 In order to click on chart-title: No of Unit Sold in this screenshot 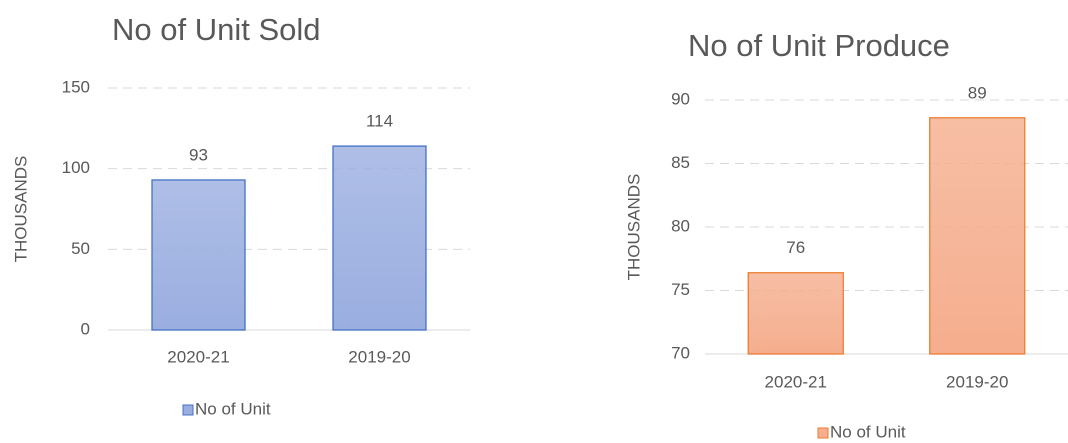, I will do `click(216, 29)`.